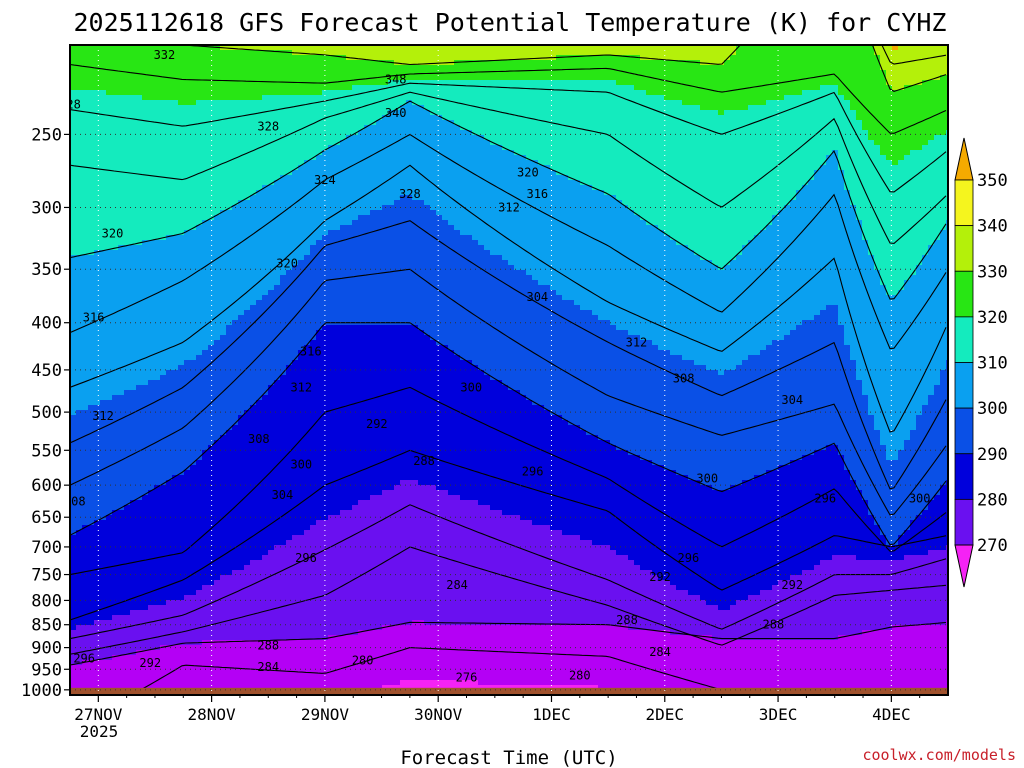  What do you see at coordinates (509, 691) in the screenshot?
I see `terrain-band` at bounding box center [509, 691].